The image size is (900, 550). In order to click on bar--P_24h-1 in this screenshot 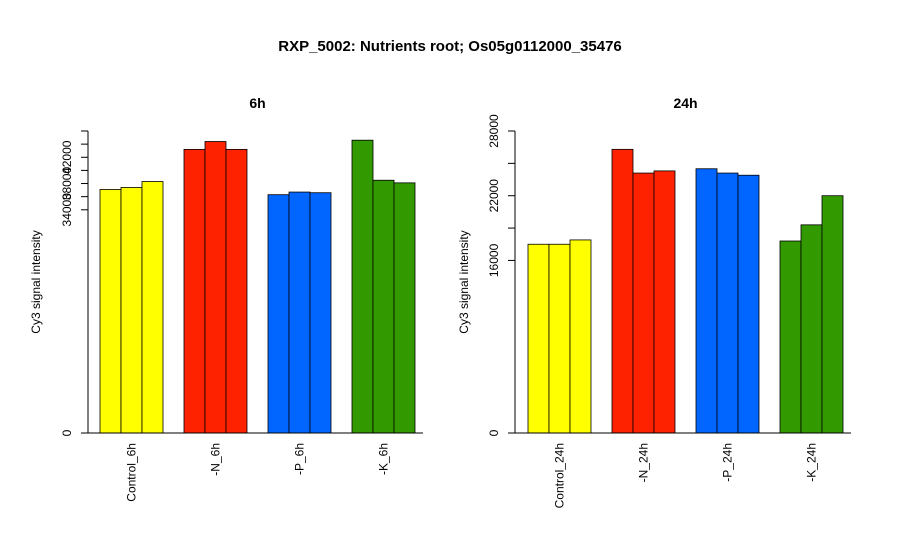, I will do `click(706, 301)`.